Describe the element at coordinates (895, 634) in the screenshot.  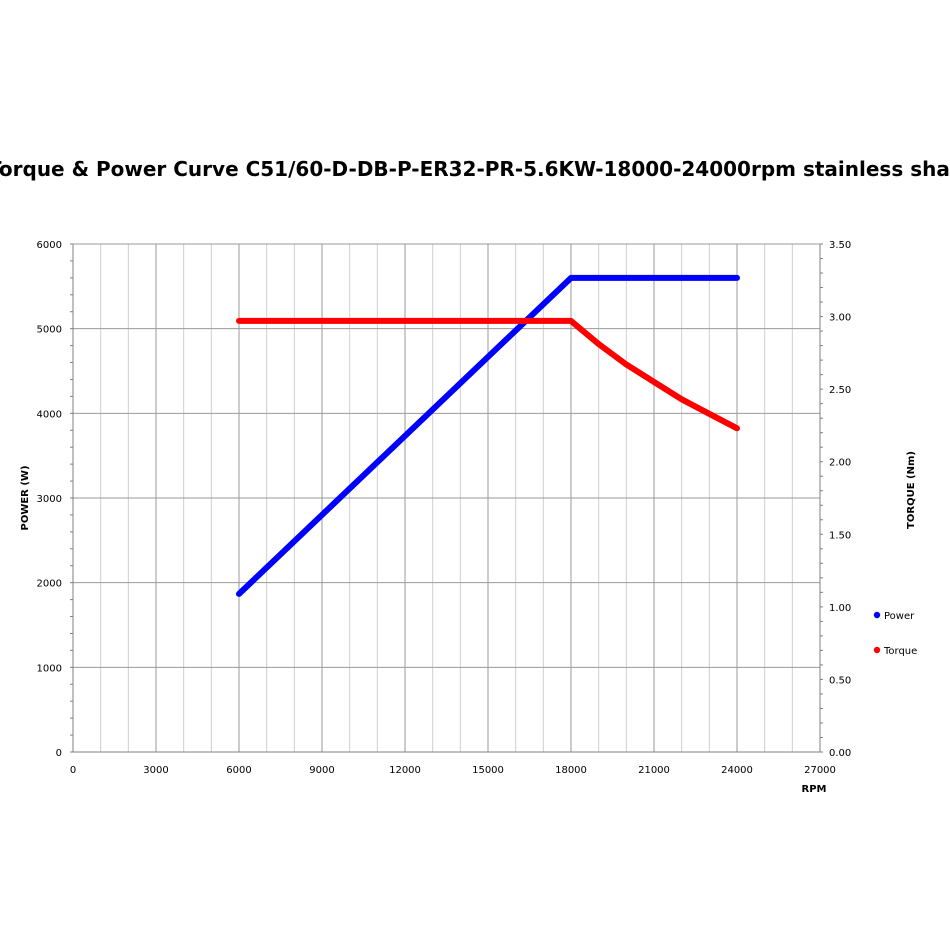
I see `legend: Power Torque` at that location.